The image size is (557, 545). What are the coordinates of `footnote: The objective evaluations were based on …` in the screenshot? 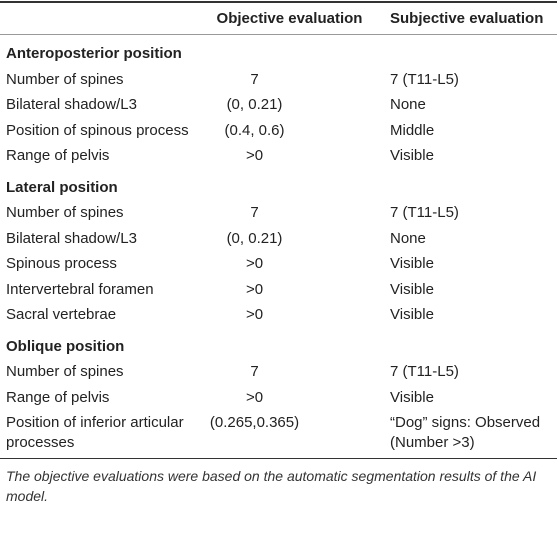 It's located at (271, 486).